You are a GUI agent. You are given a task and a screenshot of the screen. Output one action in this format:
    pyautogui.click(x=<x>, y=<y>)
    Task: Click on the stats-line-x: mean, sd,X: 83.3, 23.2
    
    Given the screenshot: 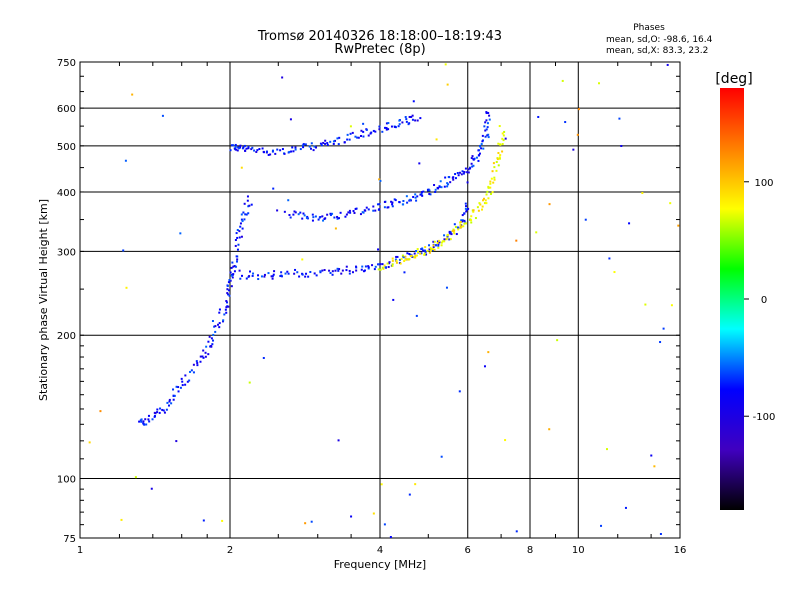 What is the action you would take?
    pyautogui.click(x=657, y=51)
    